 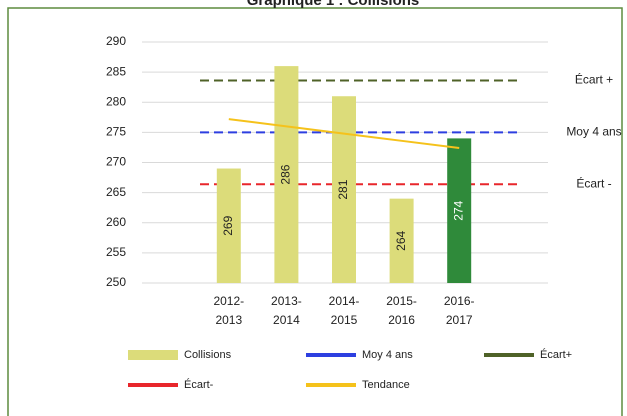 What do you see at coordinates (386, 385) in the screenshot?
I see `legend-label: Tendance` at bounding box center [386, 385].